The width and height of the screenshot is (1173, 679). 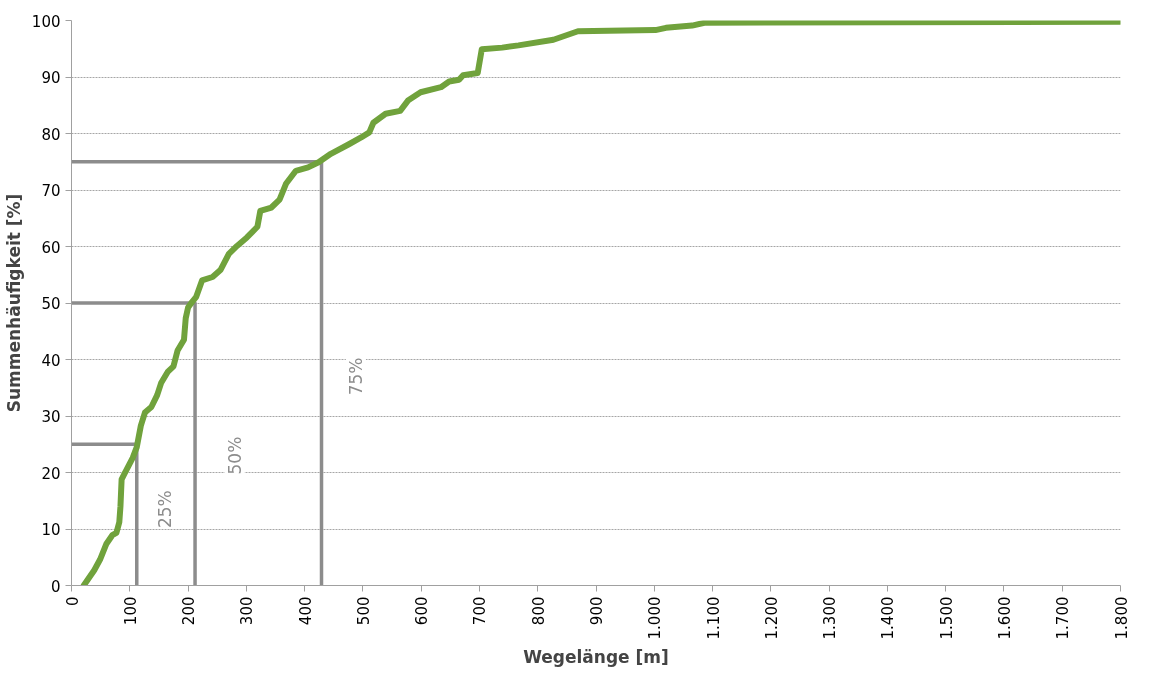 What do you see at coordinates (72, 601) in the screenshot?
I see `x-tick-label: 0` at bounding box center [72, 601].